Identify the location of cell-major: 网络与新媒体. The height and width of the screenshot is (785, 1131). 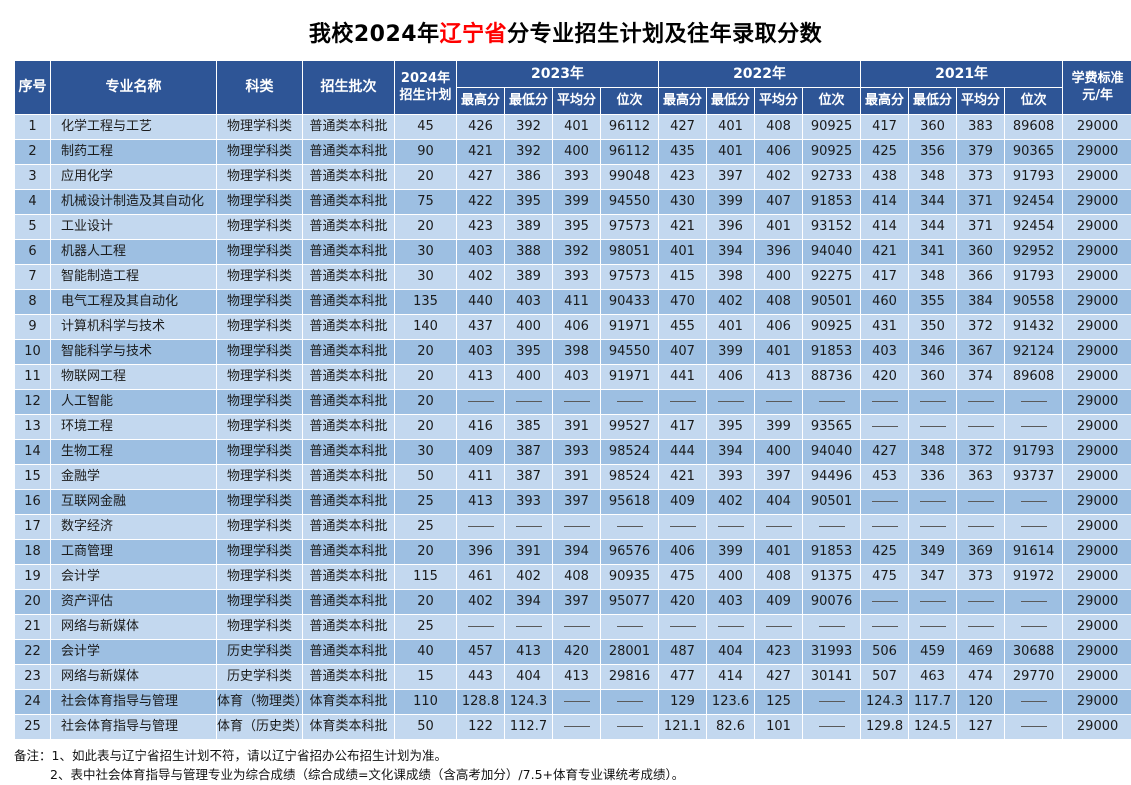
(134, 677).